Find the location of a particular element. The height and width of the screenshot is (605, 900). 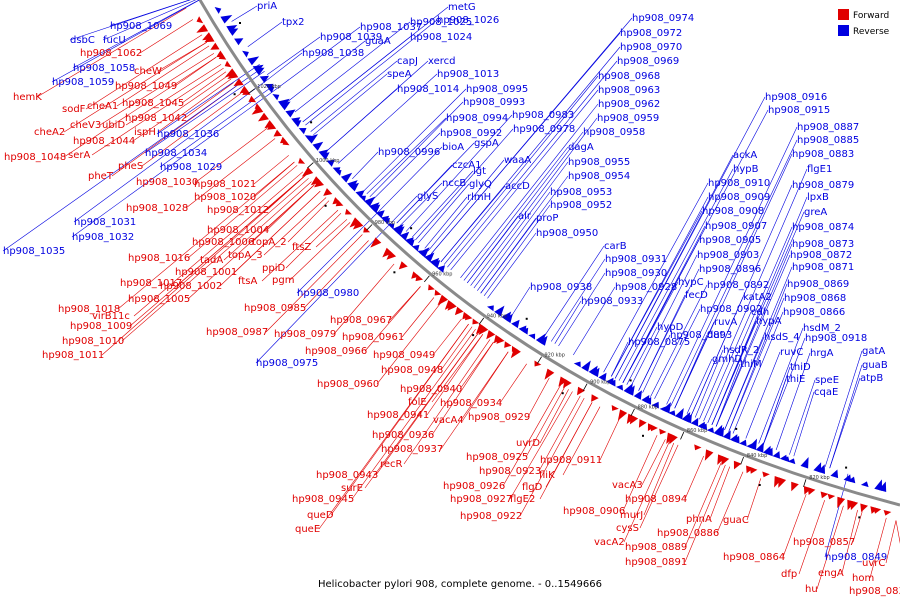

gene-label-hypd: hypD is located at coordinates (670, 327).